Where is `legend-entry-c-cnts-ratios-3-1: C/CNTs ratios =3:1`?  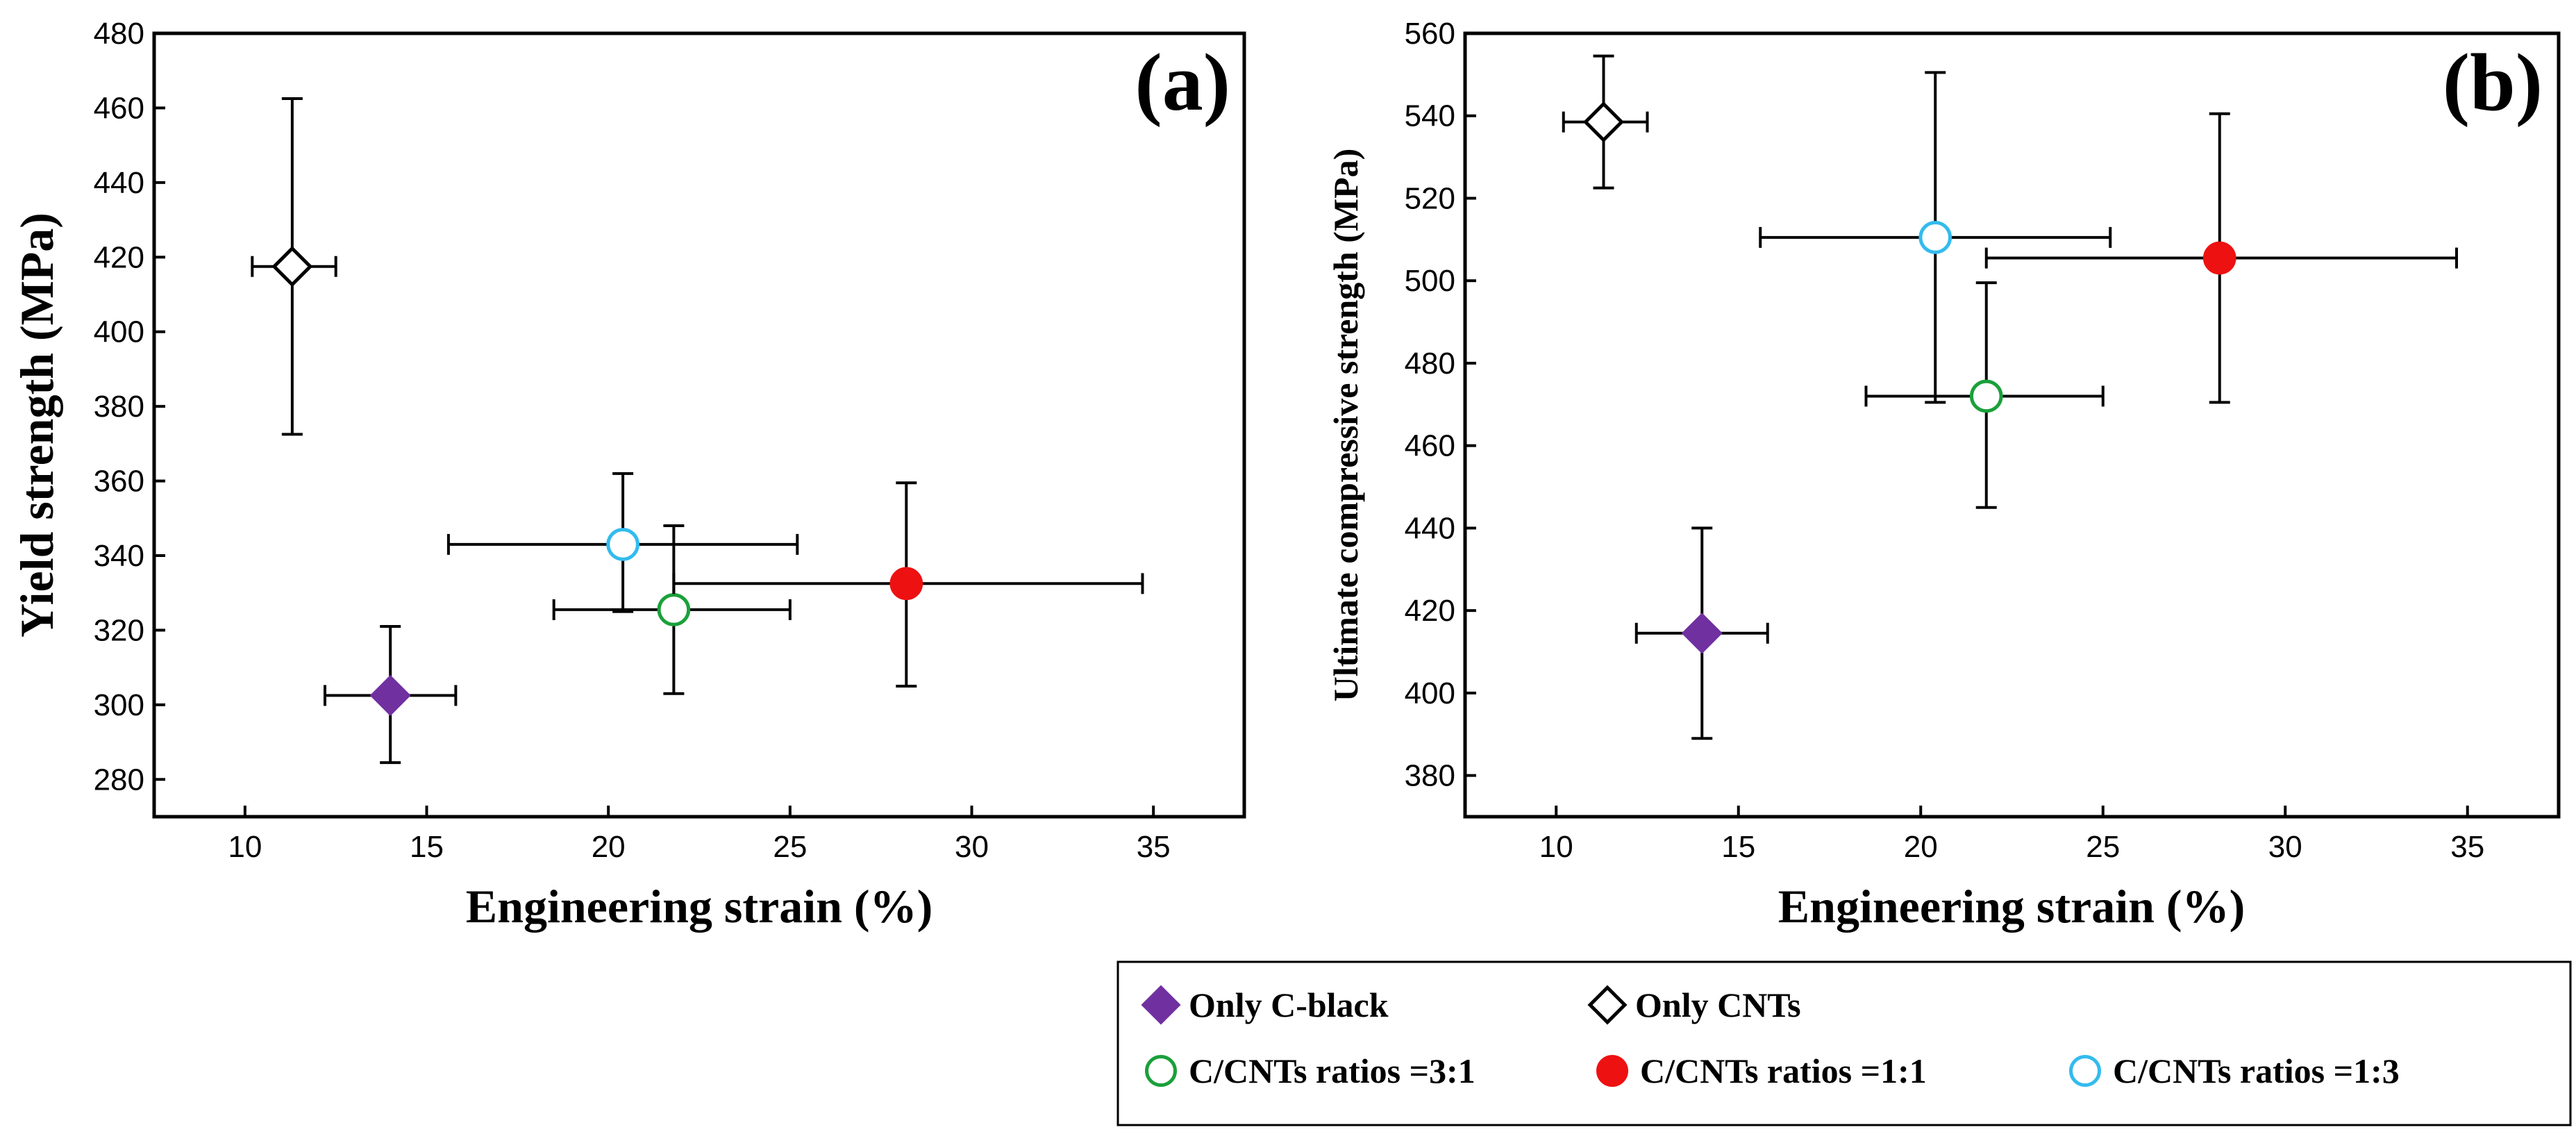 legend-entry-c-cnts-ratios-3-1: C/CNTs ratios =3:1 is located at coordinates (1310, 1070).